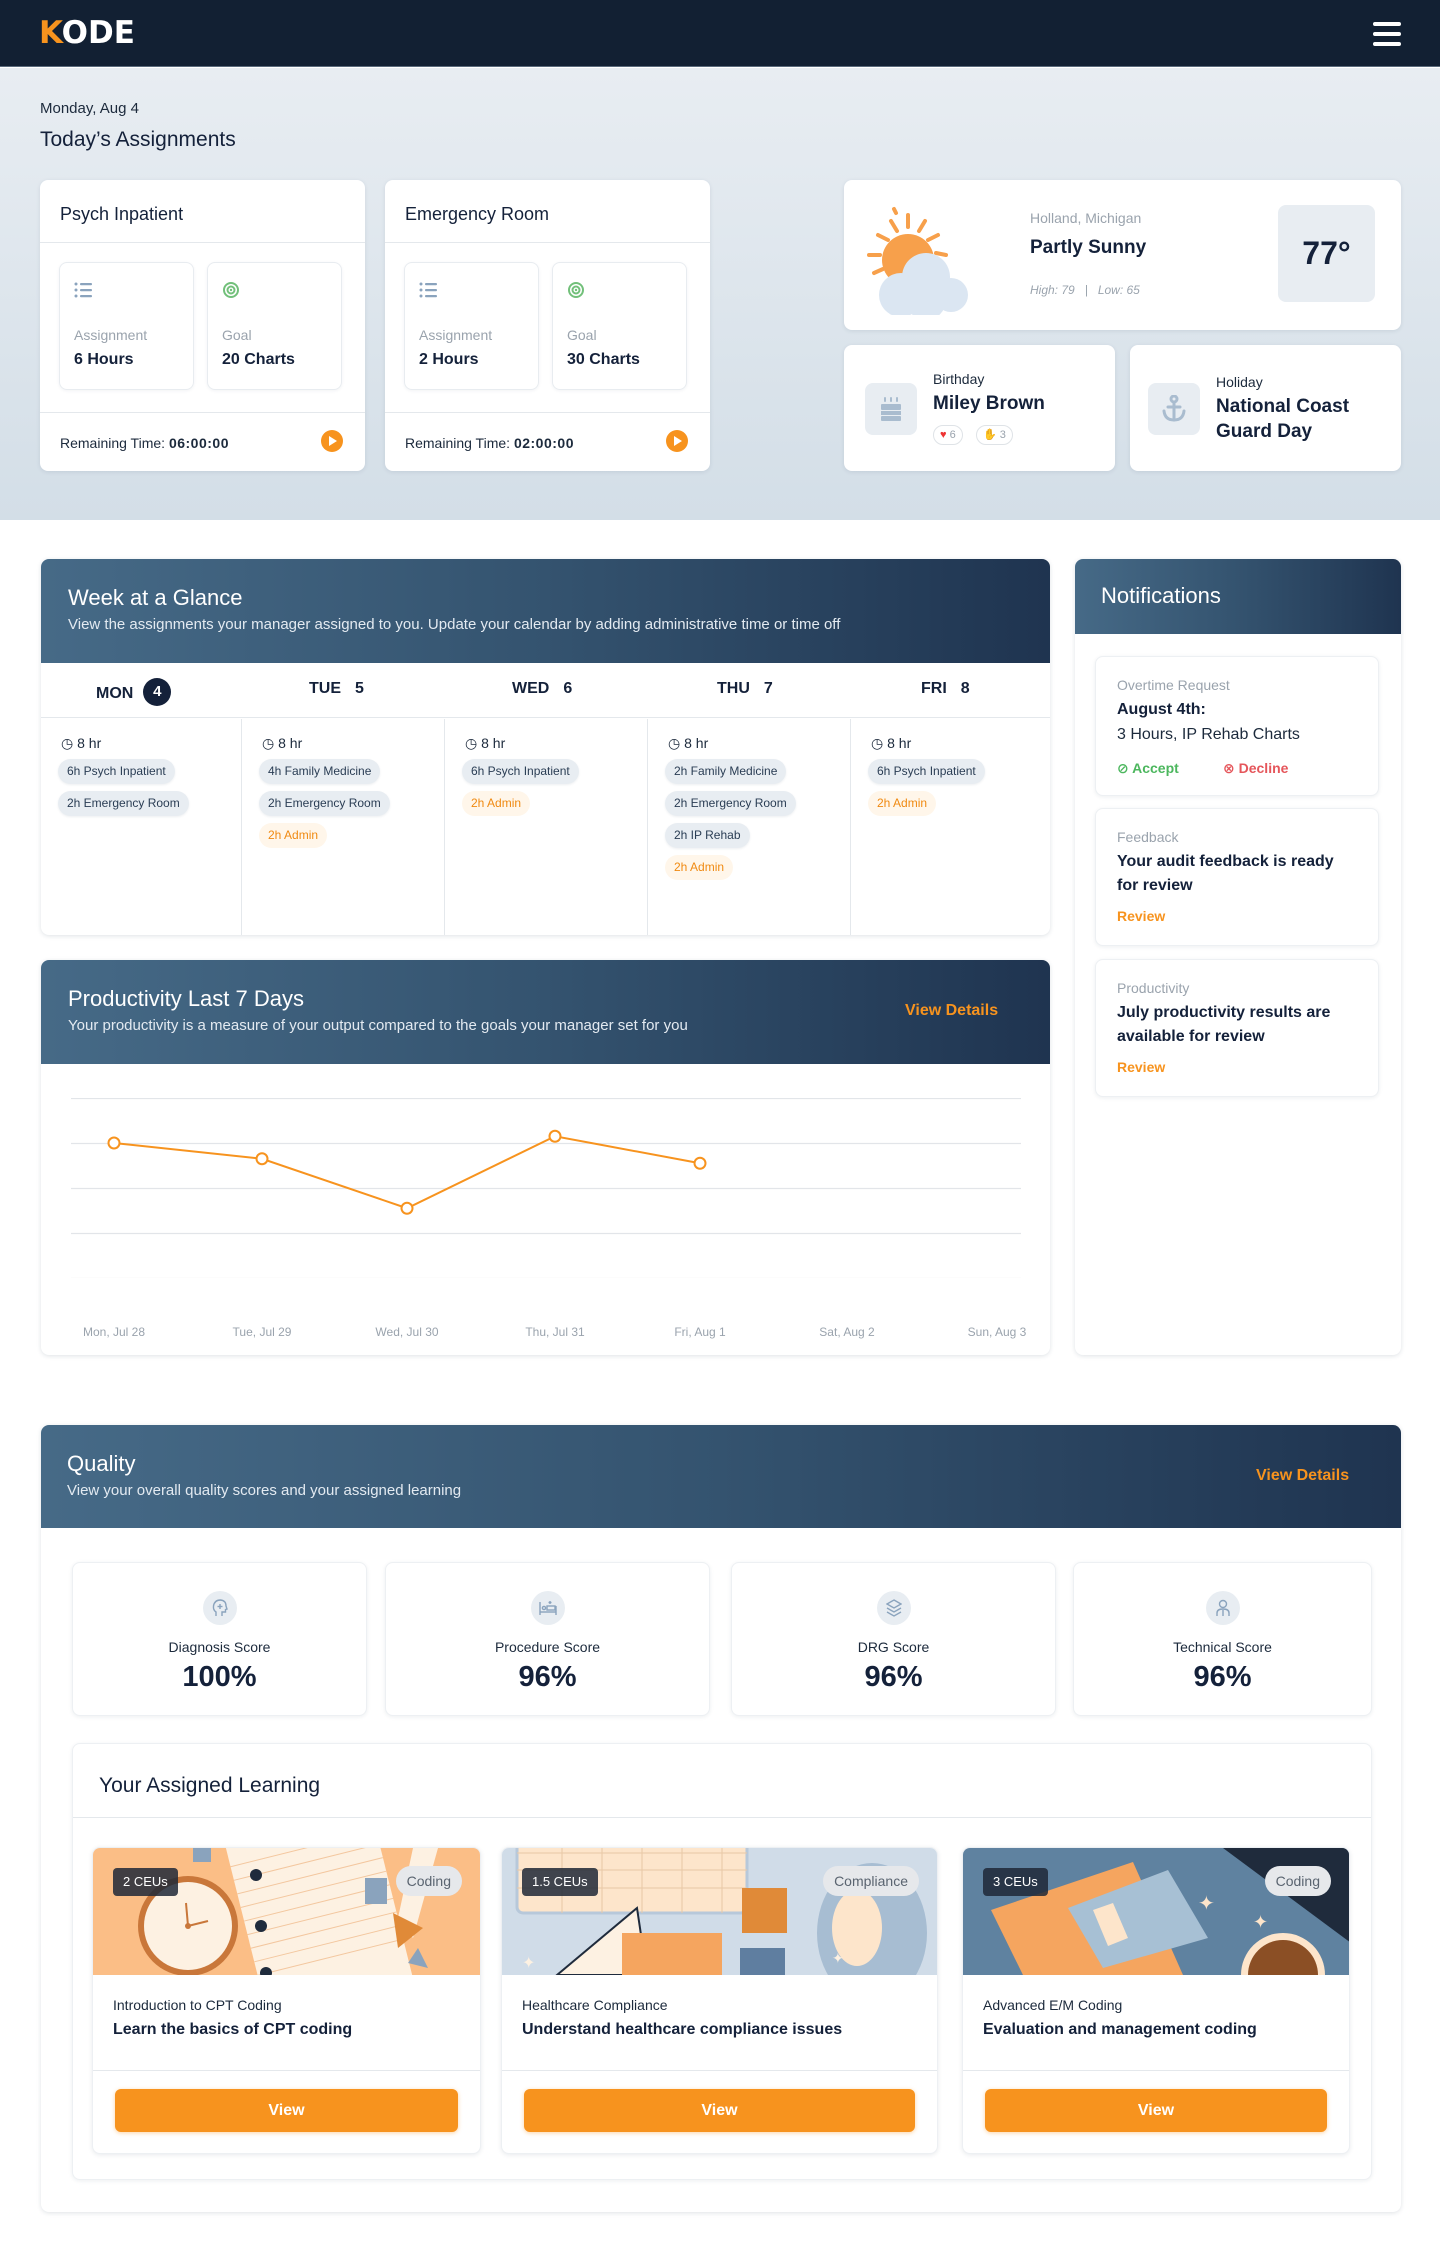 The height and width of the screenshot is (2258, 1440). I want to click on accept-button: ⊘ Accept, so click(1148, 768).